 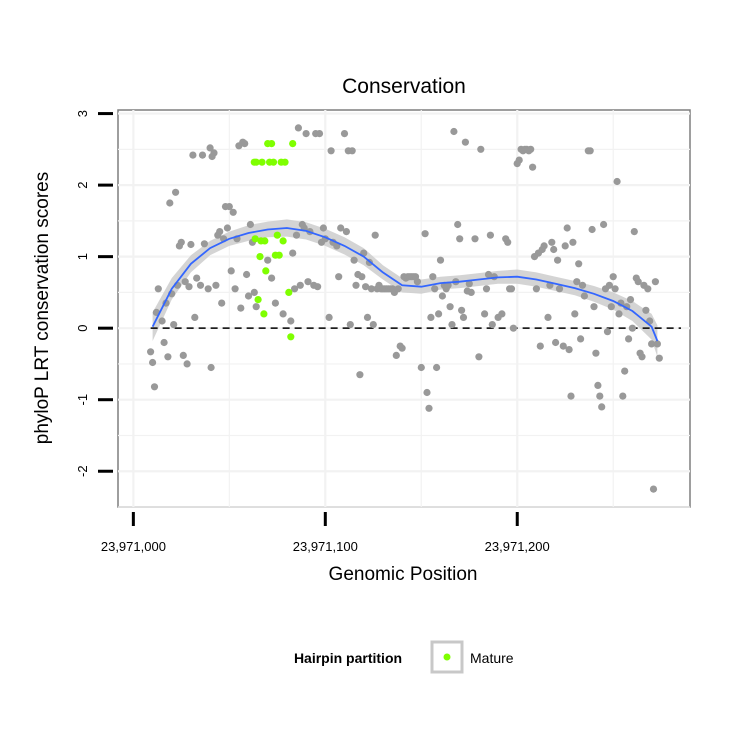 What do you see at coordinates (447, 657) in the screenshot?
I see `legend-mature-swatch` at bounding box center [447, 657].